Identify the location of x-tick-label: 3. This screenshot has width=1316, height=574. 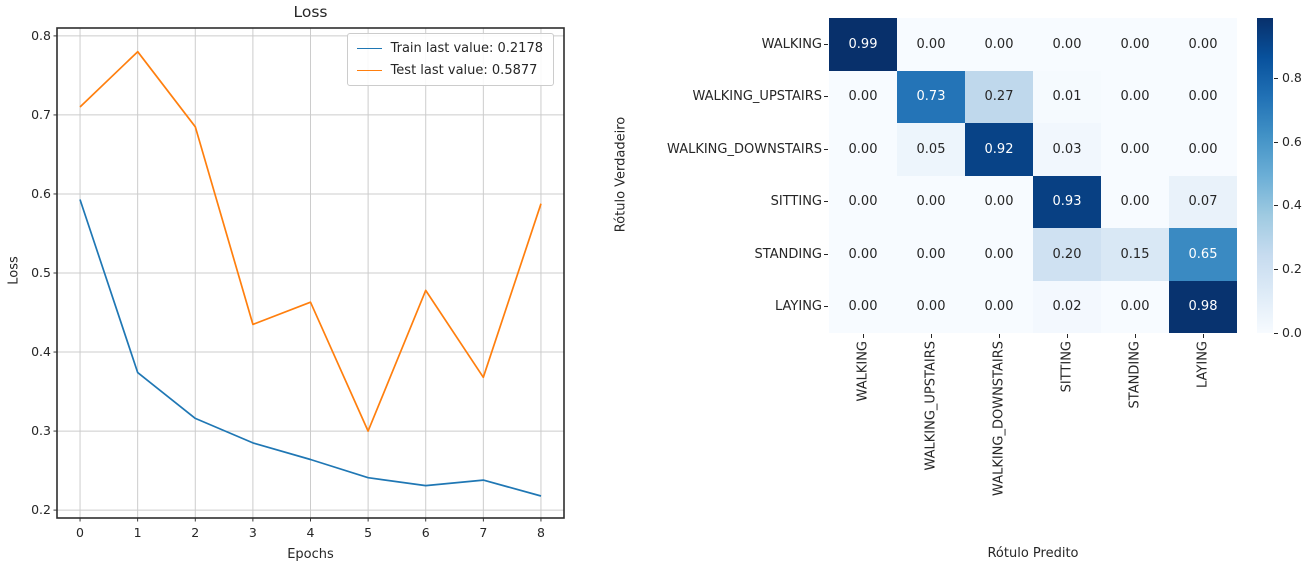
(252, 532).